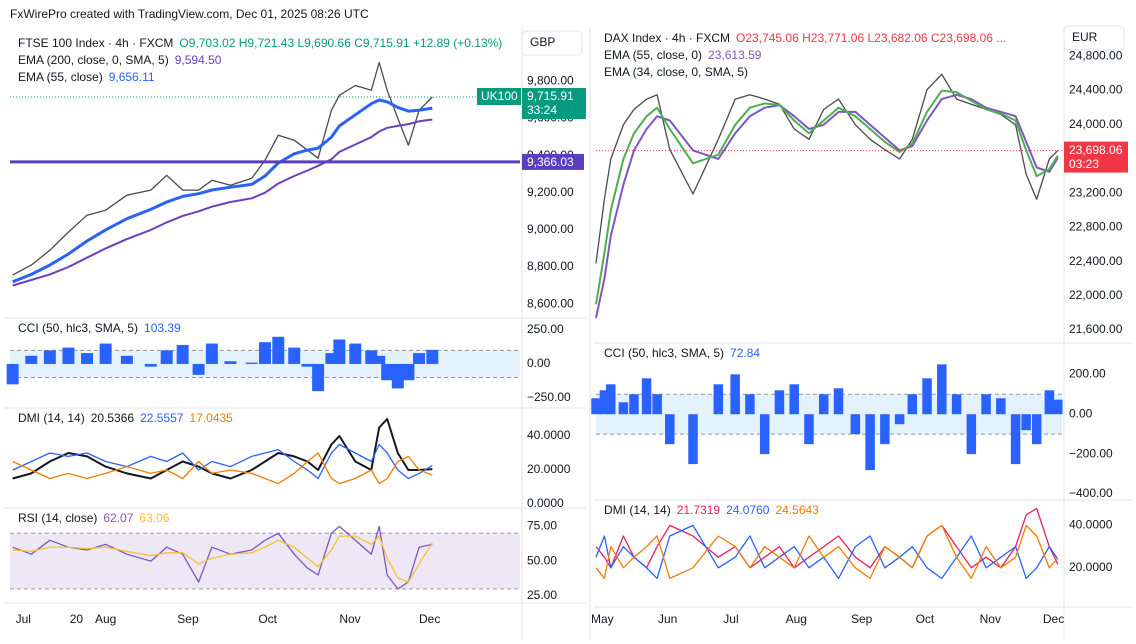  Describe the element at coordinates (990, 619) in the screenshot. I see `x-tick-label: Nov` at that location.